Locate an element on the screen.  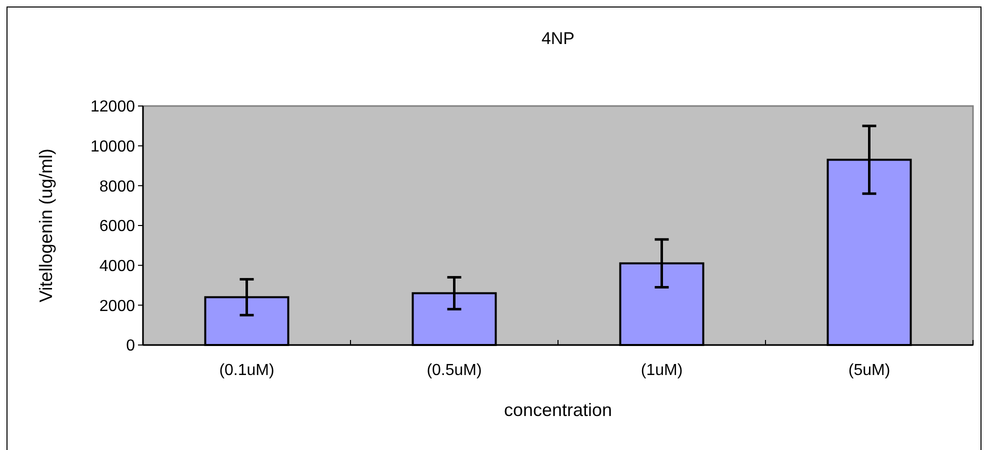
y-tick-label: 12000 is located at coordinates (113, 107).